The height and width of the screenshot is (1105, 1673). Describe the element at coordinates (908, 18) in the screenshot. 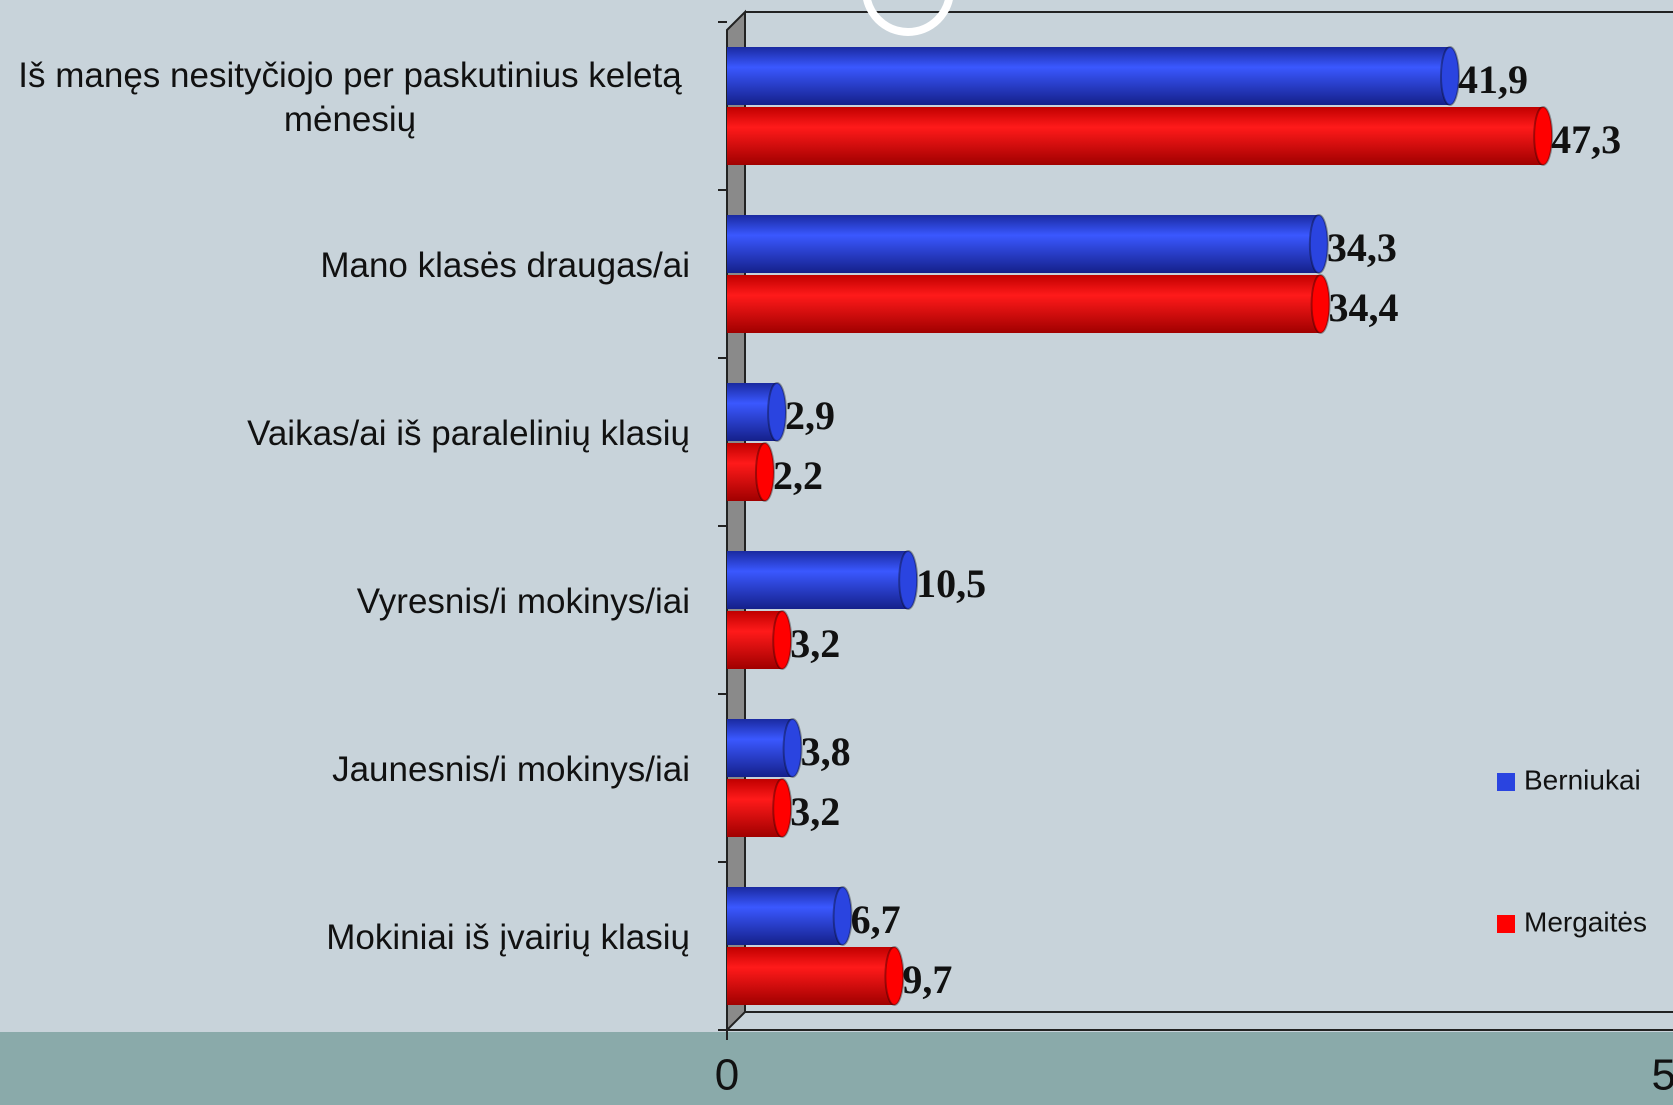

I see `decoration` at that location.